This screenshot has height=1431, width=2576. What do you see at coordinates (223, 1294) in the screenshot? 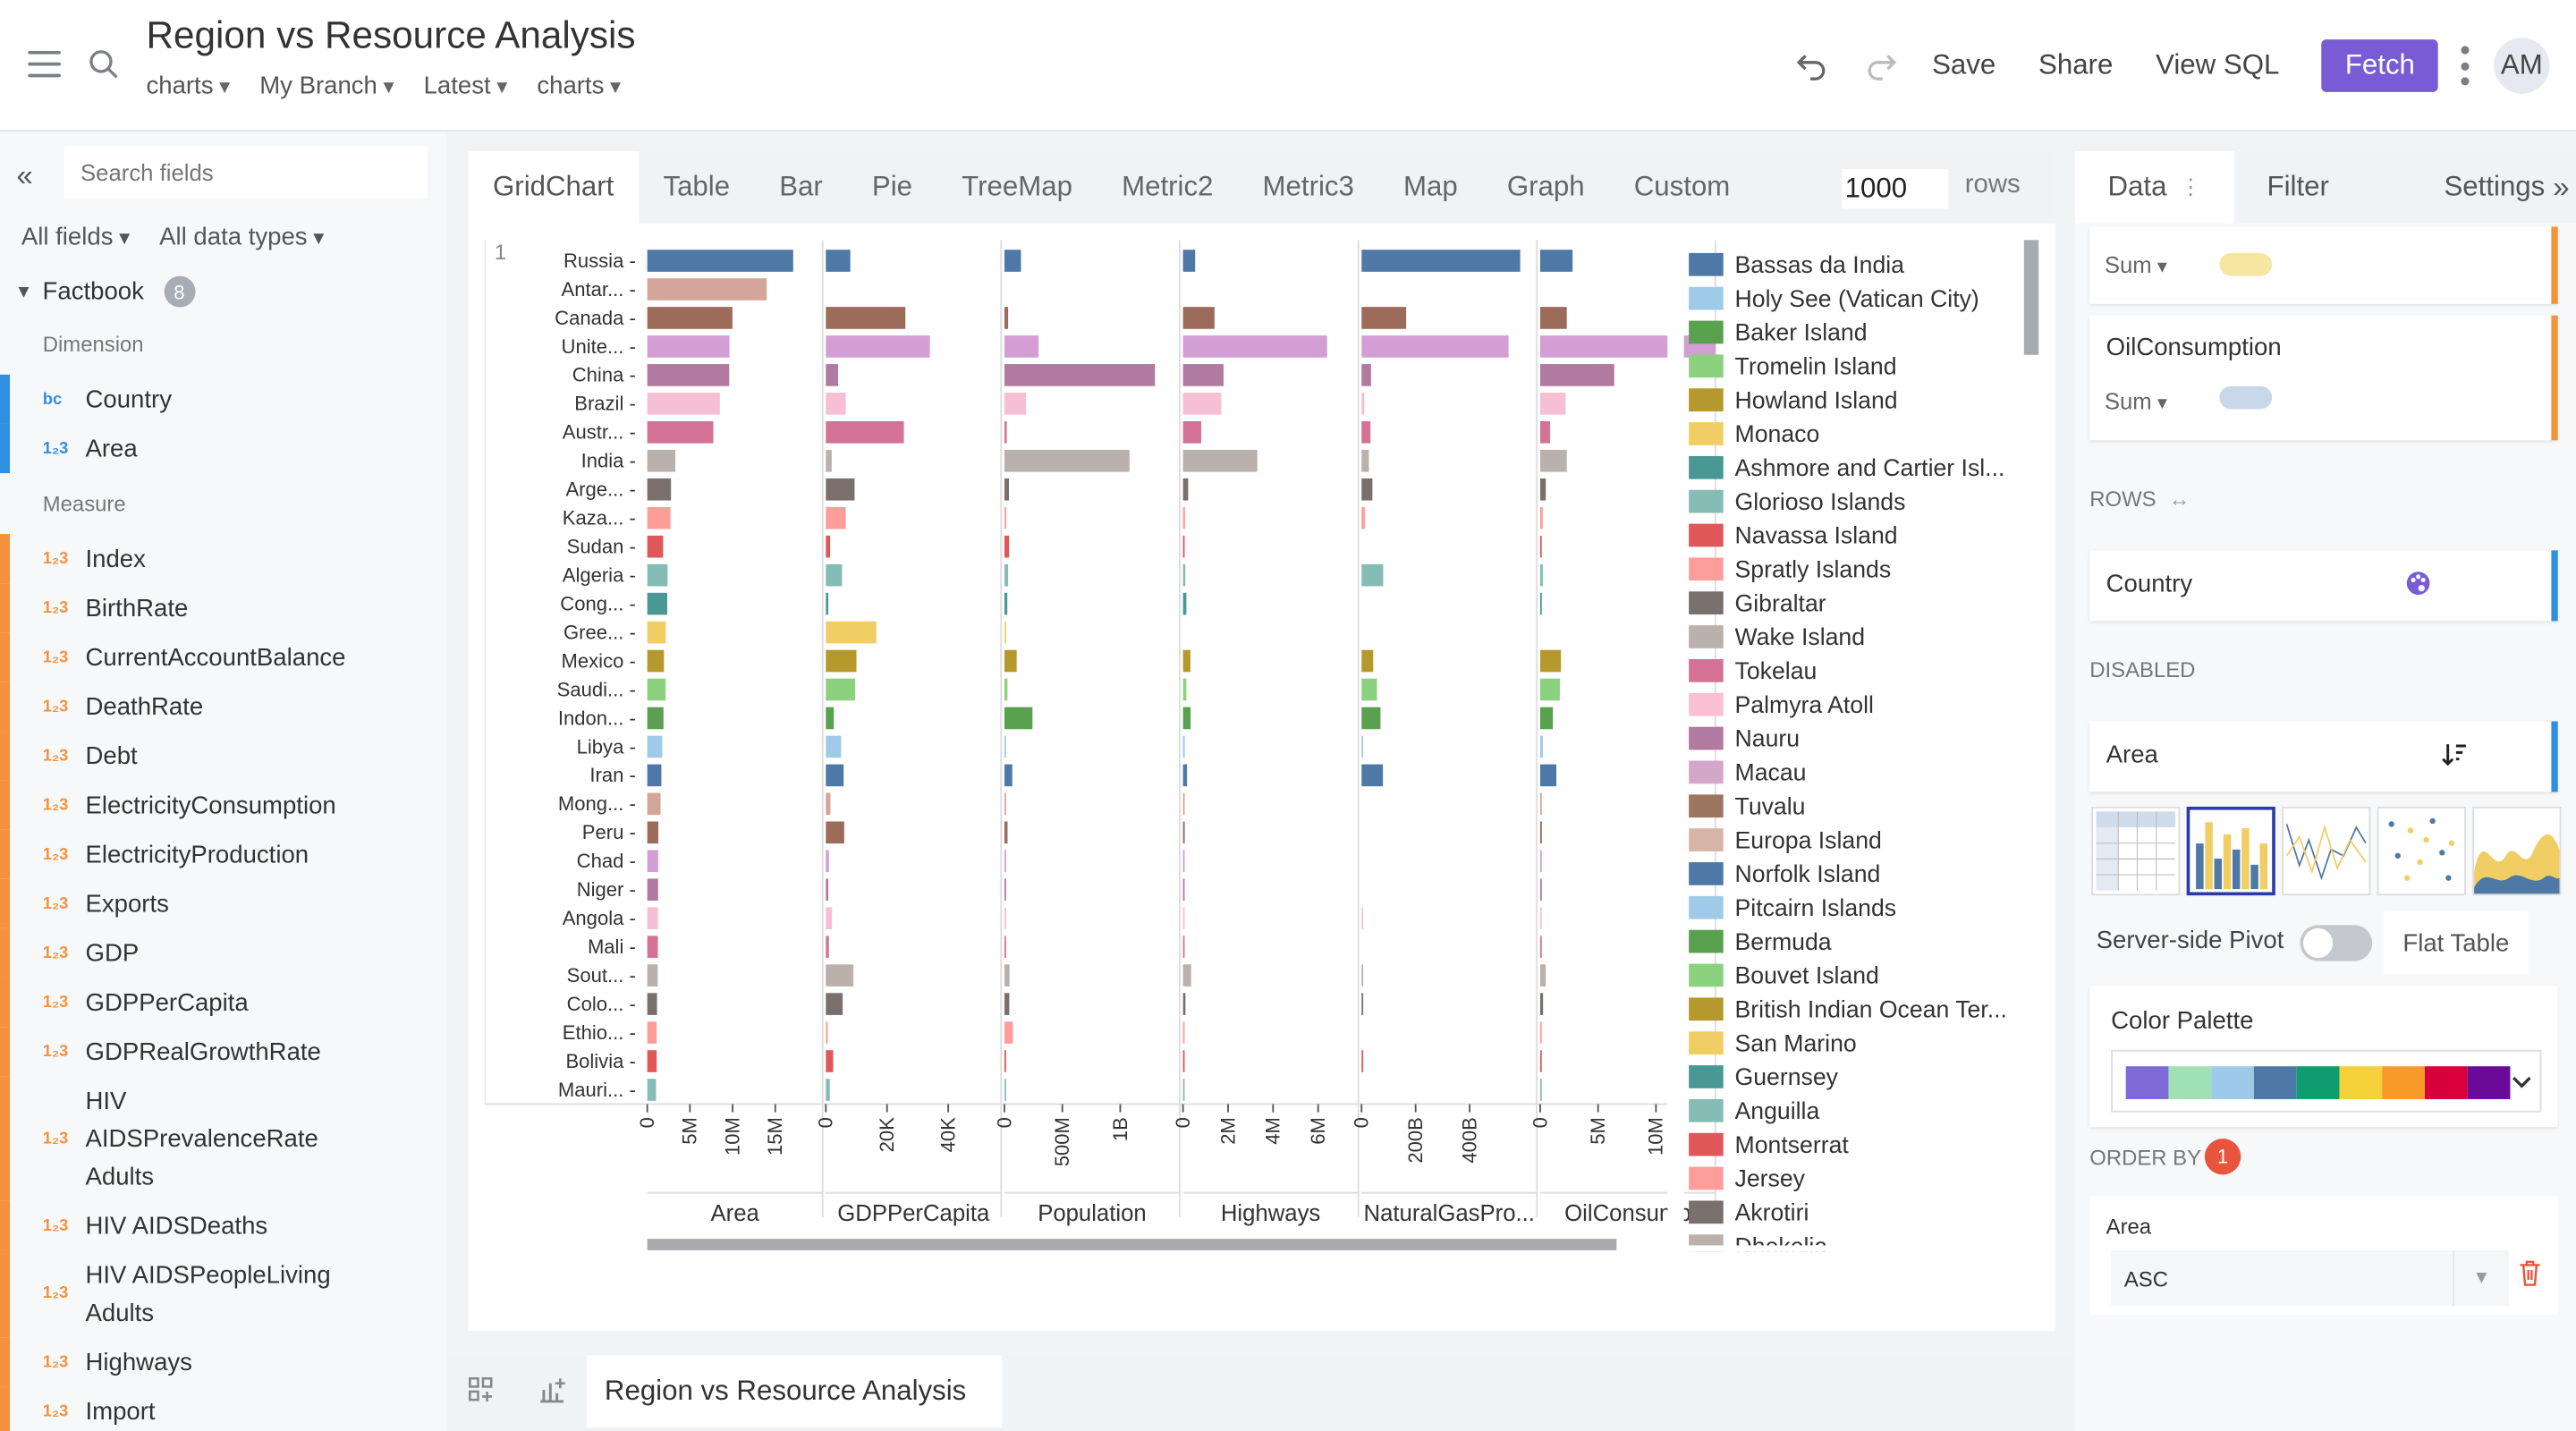
I see `measure-field: 1₂3 HIV AIDSPeopleLiving Adults` at bounding box center [223, 1294].